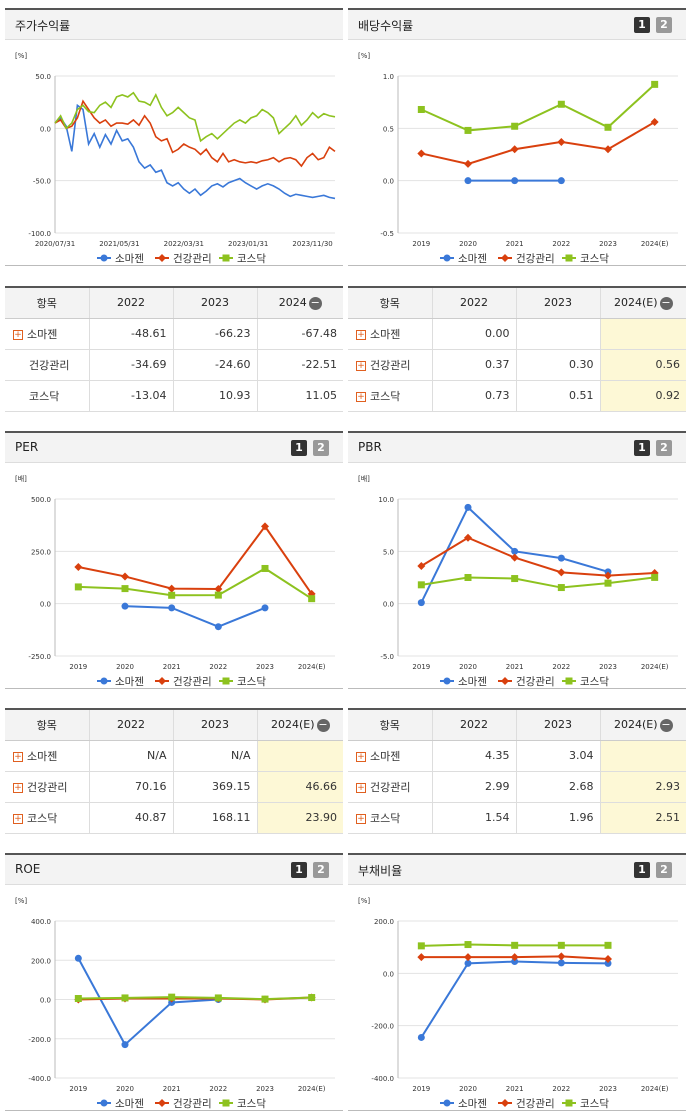 Image resolution: width=691 pixels, height=1115 pixels. What do you see at coordinates (47, 365) in the screenshot?
I see `row-name-cell: 건강관리` at bounding box center [47, 365].